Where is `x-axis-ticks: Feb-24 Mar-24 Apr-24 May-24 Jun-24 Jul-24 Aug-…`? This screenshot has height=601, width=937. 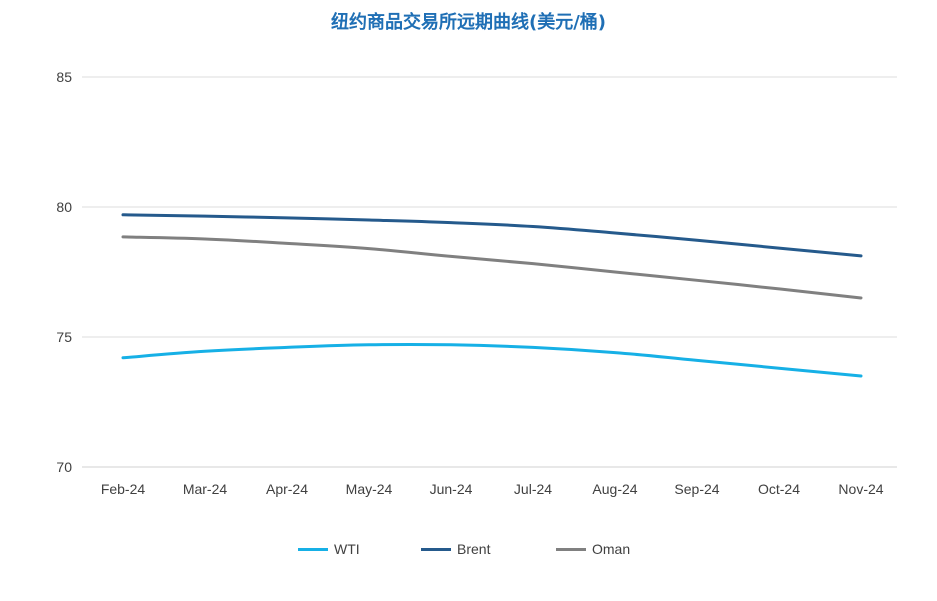 x-axis-ticks: Feb-24 Mar-24 Apr-24 May-24 Jun-24 Jul-24 Aug-… is located at coordinates (492, 489).